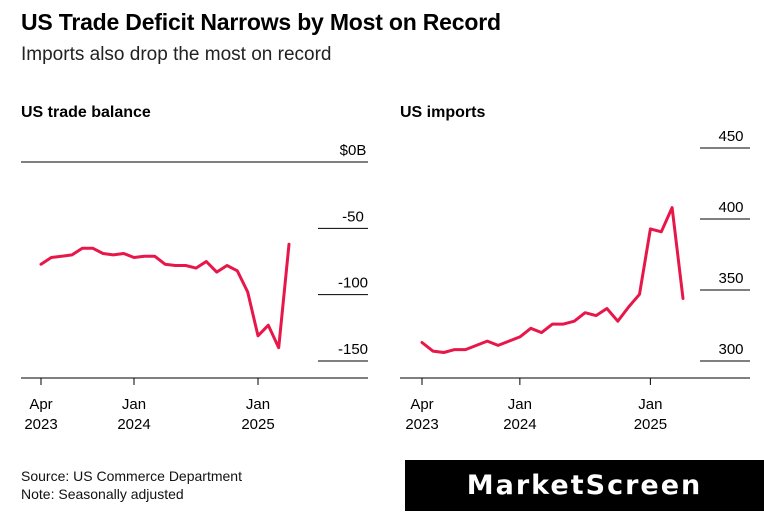 The width and height of the screenshot is (764, 527). Describe the element at coordinates (165, 296) in the screenshot. I see `series-line-balance` at that location.